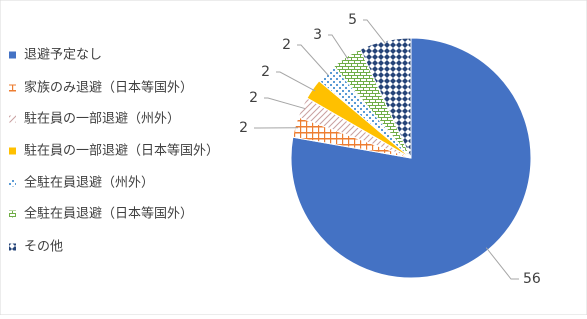  I want to click on legend-label: 駐在員の一部退避（日本等国外）, so click(121, 151).